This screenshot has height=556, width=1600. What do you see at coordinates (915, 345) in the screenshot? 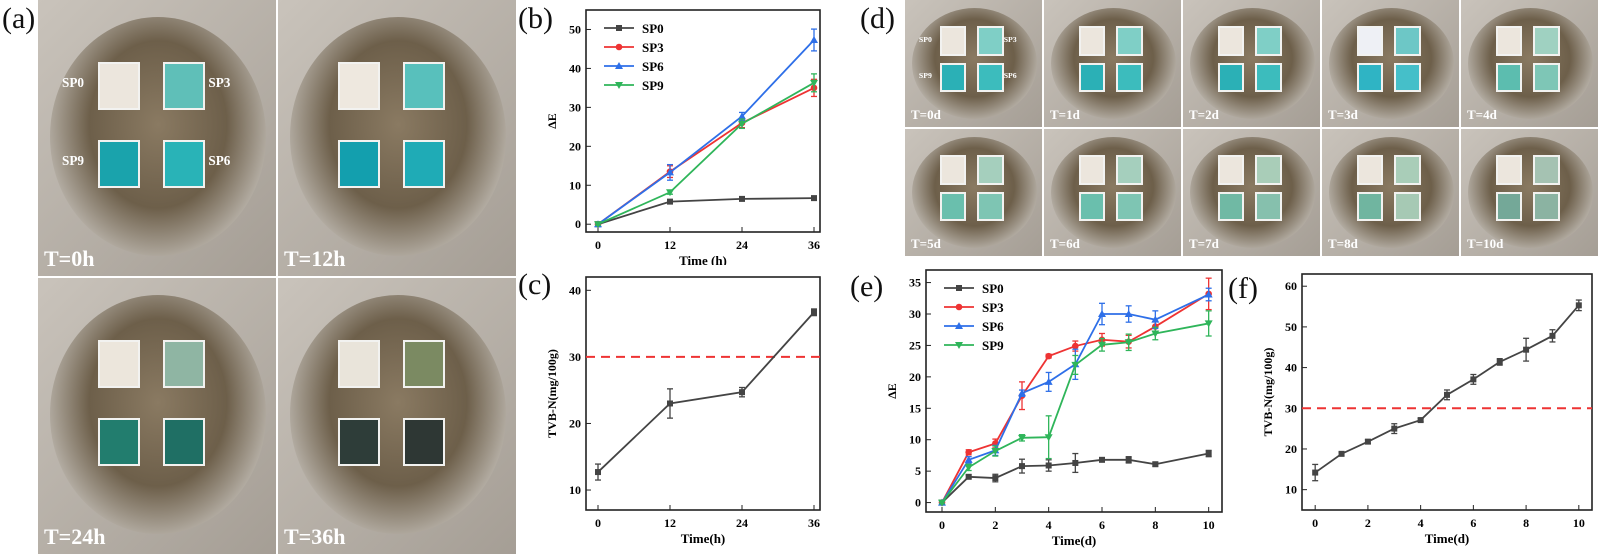
I see `y-tick-label: 25` at bounding box center [915, 345].